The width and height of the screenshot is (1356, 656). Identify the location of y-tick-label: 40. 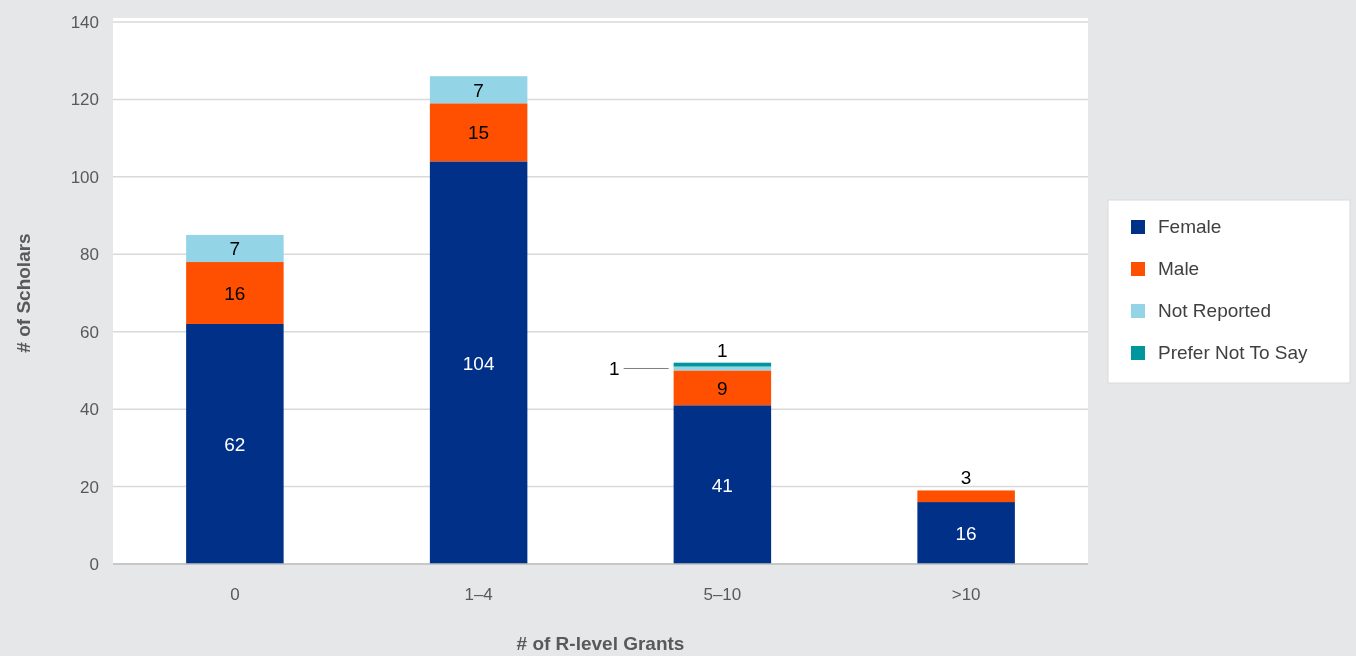
(89, 410).